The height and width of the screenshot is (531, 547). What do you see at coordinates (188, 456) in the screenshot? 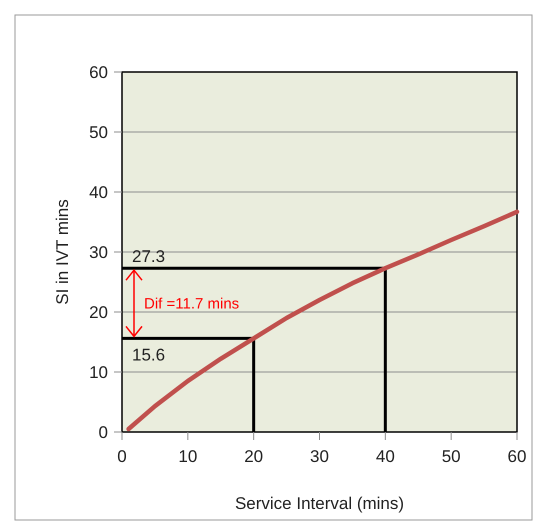
I see `x-tick-label: 10` at bounding box center [188, 456].